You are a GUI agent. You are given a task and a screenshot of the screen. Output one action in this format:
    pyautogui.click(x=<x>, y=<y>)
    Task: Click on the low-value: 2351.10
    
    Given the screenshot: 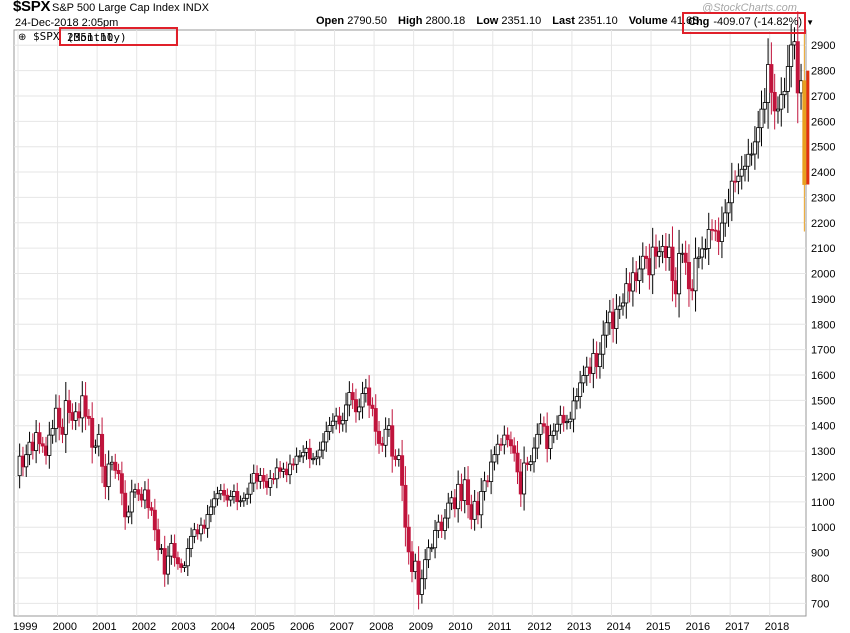 What is the action you would take?
    pyautogui.click(x=521, y=21)
    